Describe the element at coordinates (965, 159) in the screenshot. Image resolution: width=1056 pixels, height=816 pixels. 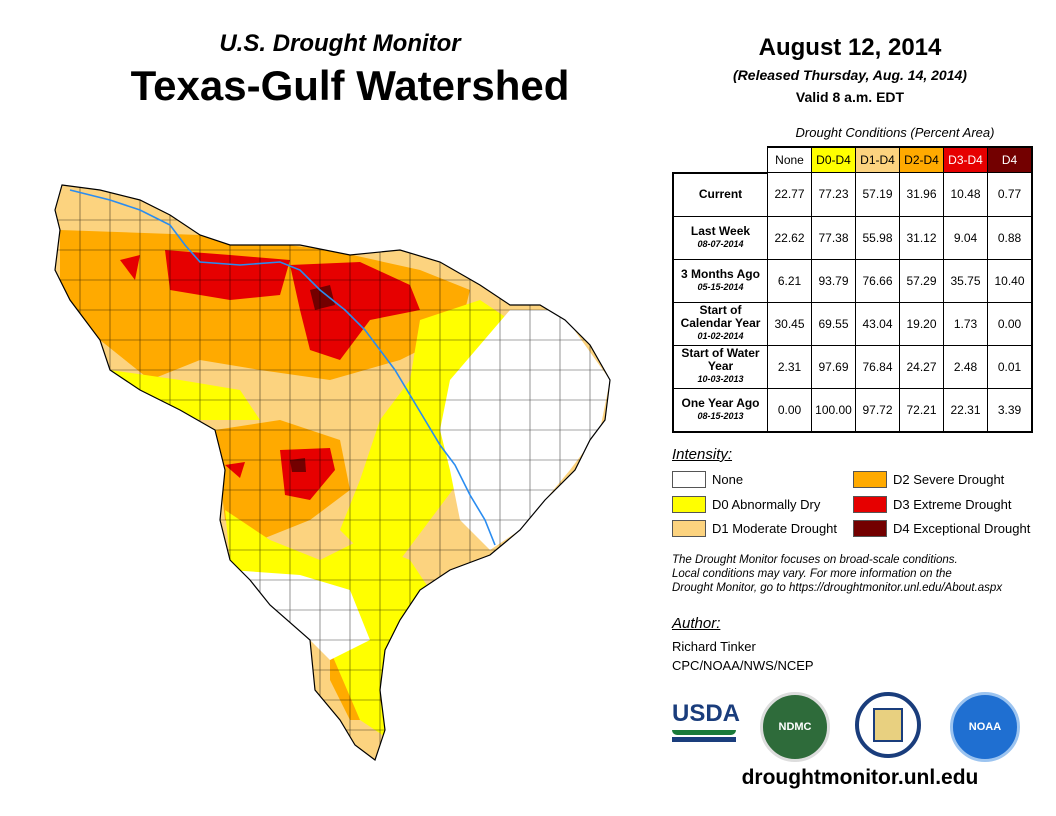
I see `col-d3-d4: D3-D4` at that location.